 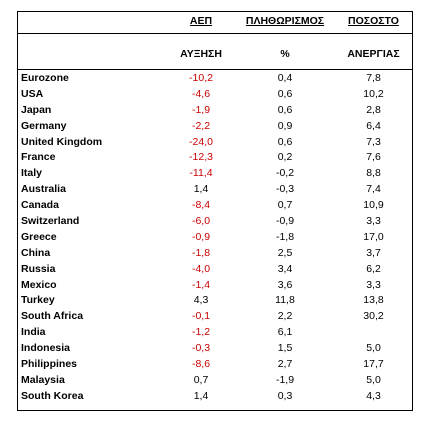 What do you see at coordinates (201, 348) in the screenshot?
I see `gdp-cell: -0,3` at bounding box center [201, 348].